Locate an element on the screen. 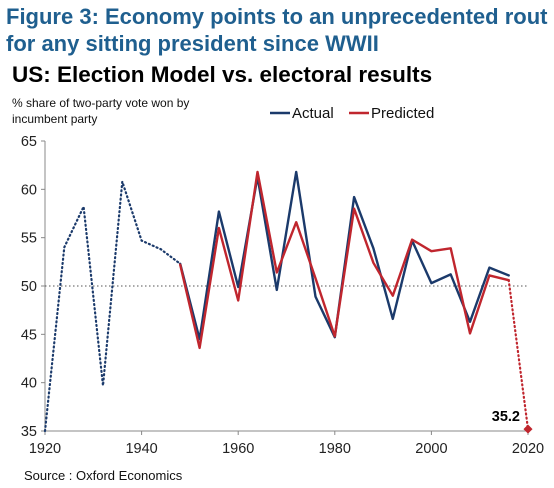  y-tick-label: 60 is located at coordinates (29, 190).